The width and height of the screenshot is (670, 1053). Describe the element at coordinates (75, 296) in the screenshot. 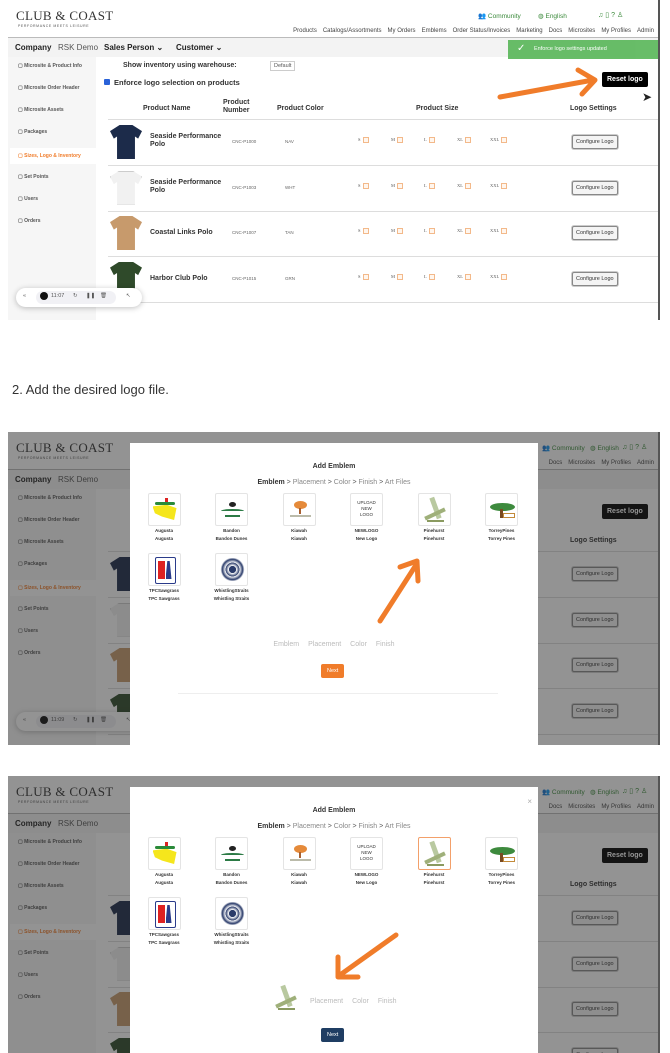

I see `restart-icon: ↻` at that location.